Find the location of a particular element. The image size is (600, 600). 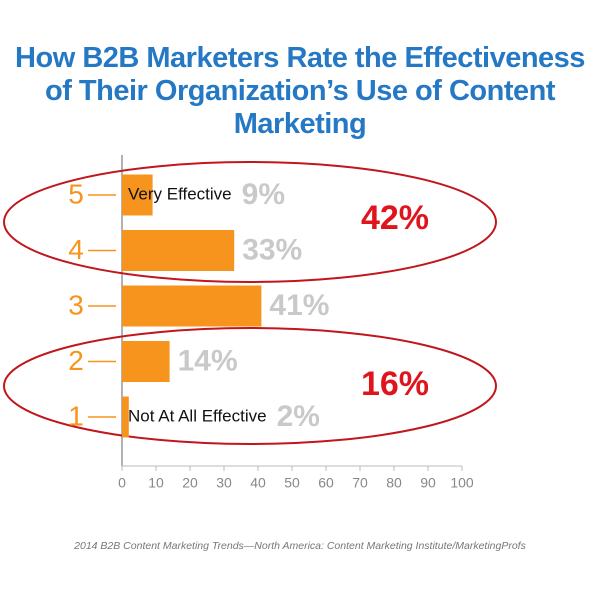

annotation: 42% is located at coordinates (395, 218).